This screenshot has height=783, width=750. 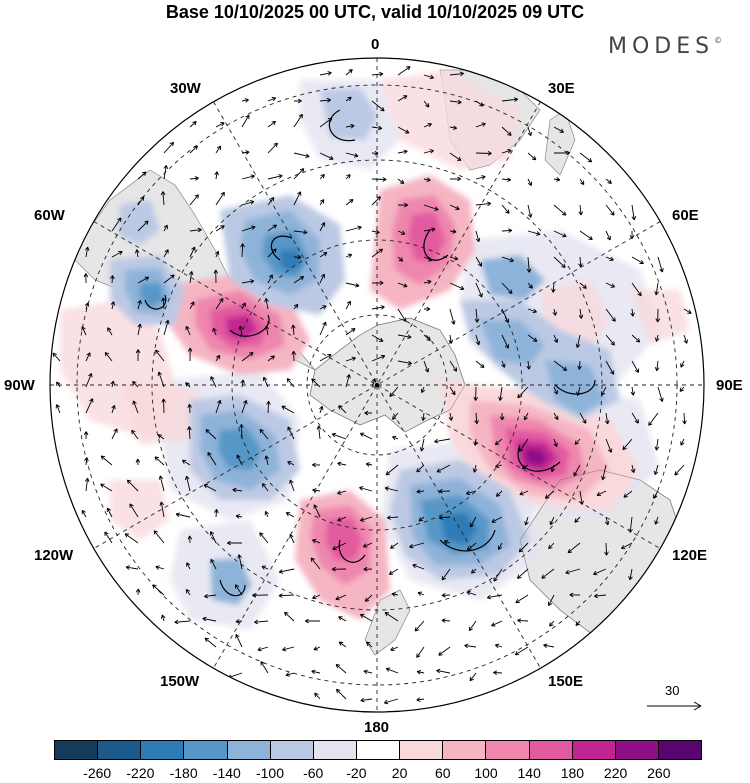 What do you see at coordinates (718, 40) in the screenshot?
I see `brand-mark: ©` at bounding box center [718, 40].